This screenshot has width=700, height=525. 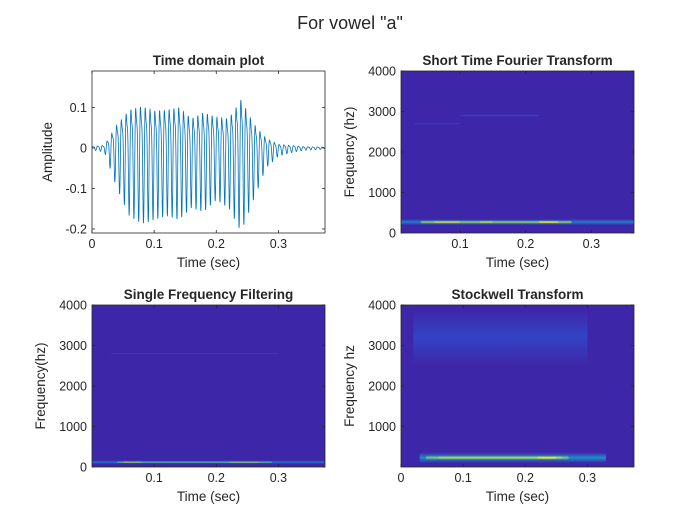 I want to click on sff-plot-area, so click(x=208, y=386).